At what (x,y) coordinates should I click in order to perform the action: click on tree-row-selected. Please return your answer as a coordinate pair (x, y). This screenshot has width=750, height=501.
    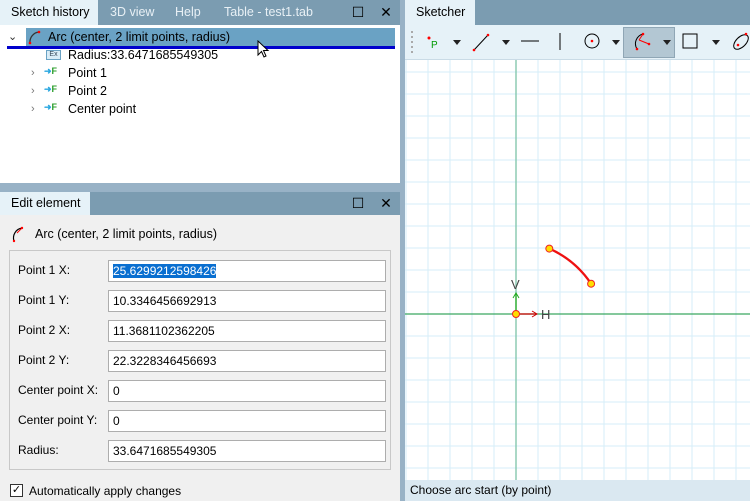
    Looking at the image, I should click on (210, 37).